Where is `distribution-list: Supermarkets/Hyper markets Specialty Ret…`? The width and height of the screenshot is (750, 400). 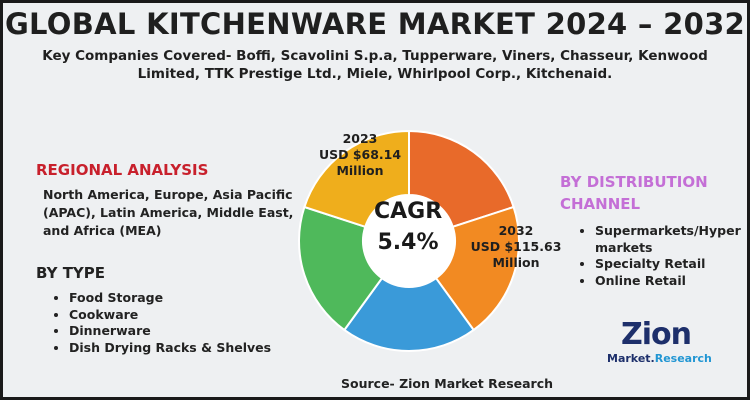 distribution-list: Supermarkets/Hyper markets Specialty Ret… is located at coordinates (663, 256).